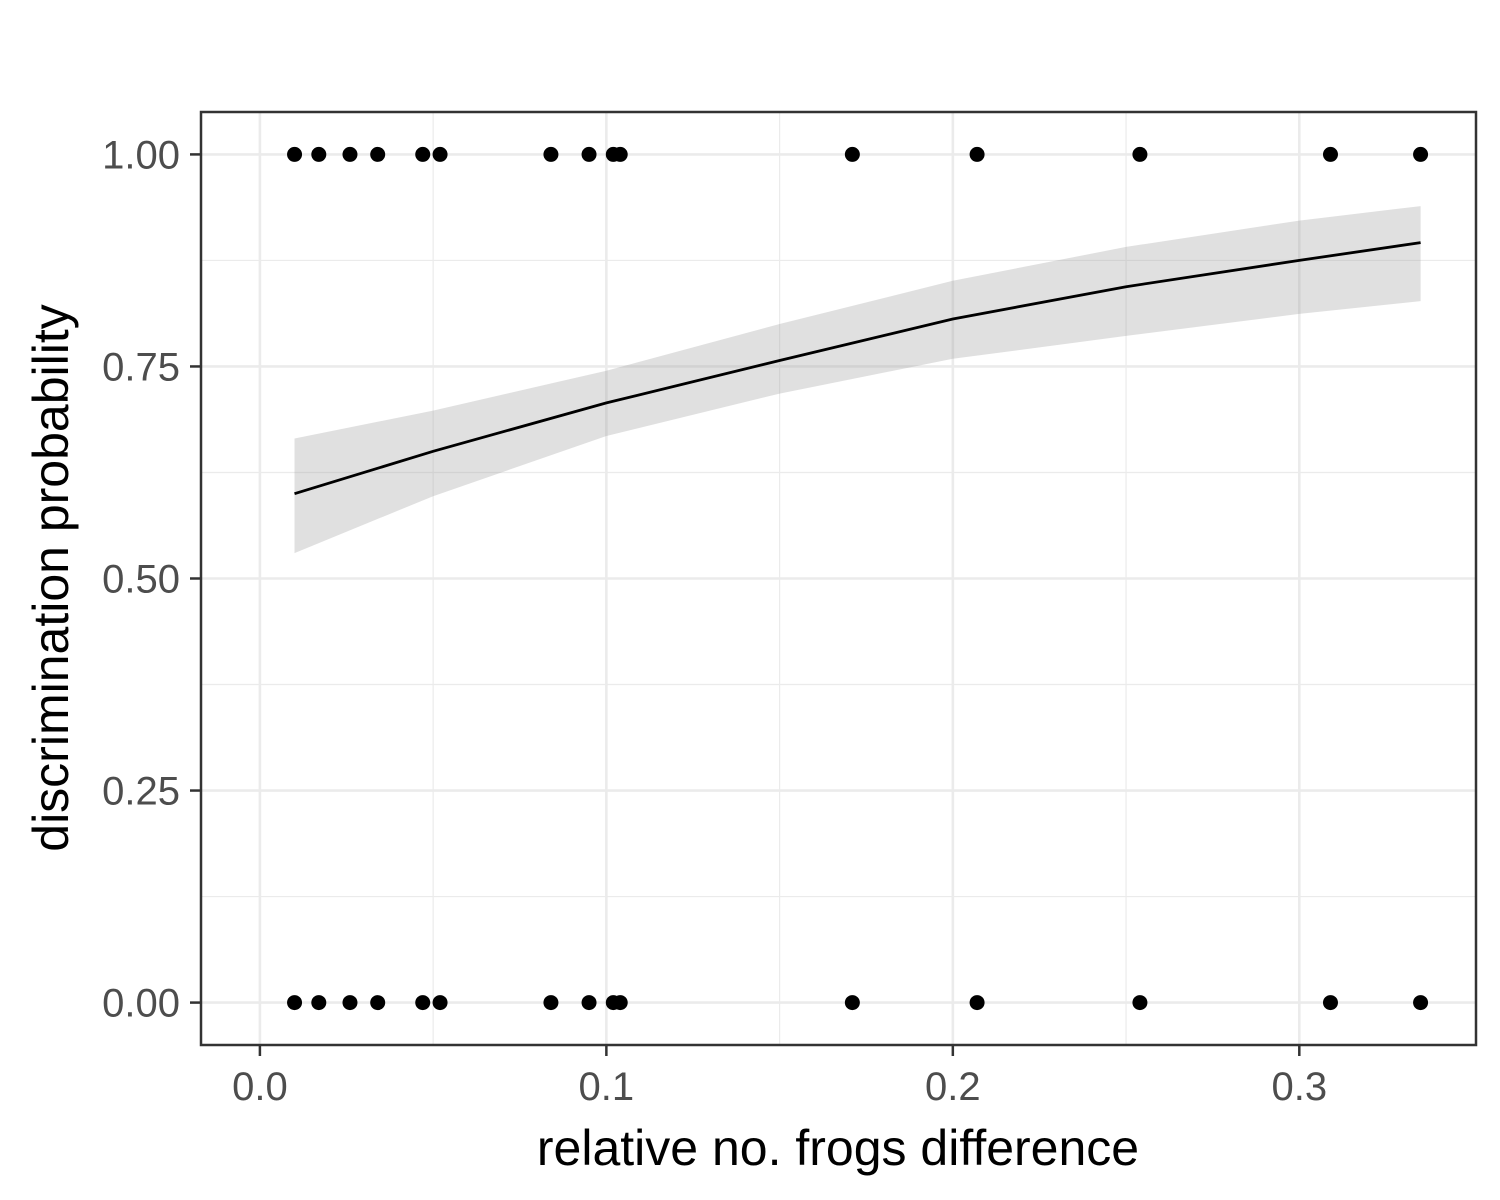 Image resolution: width=1500 pixels, height=1200 pixels. I want to click on y-tick-label: 0.00, so click(141, 1004).